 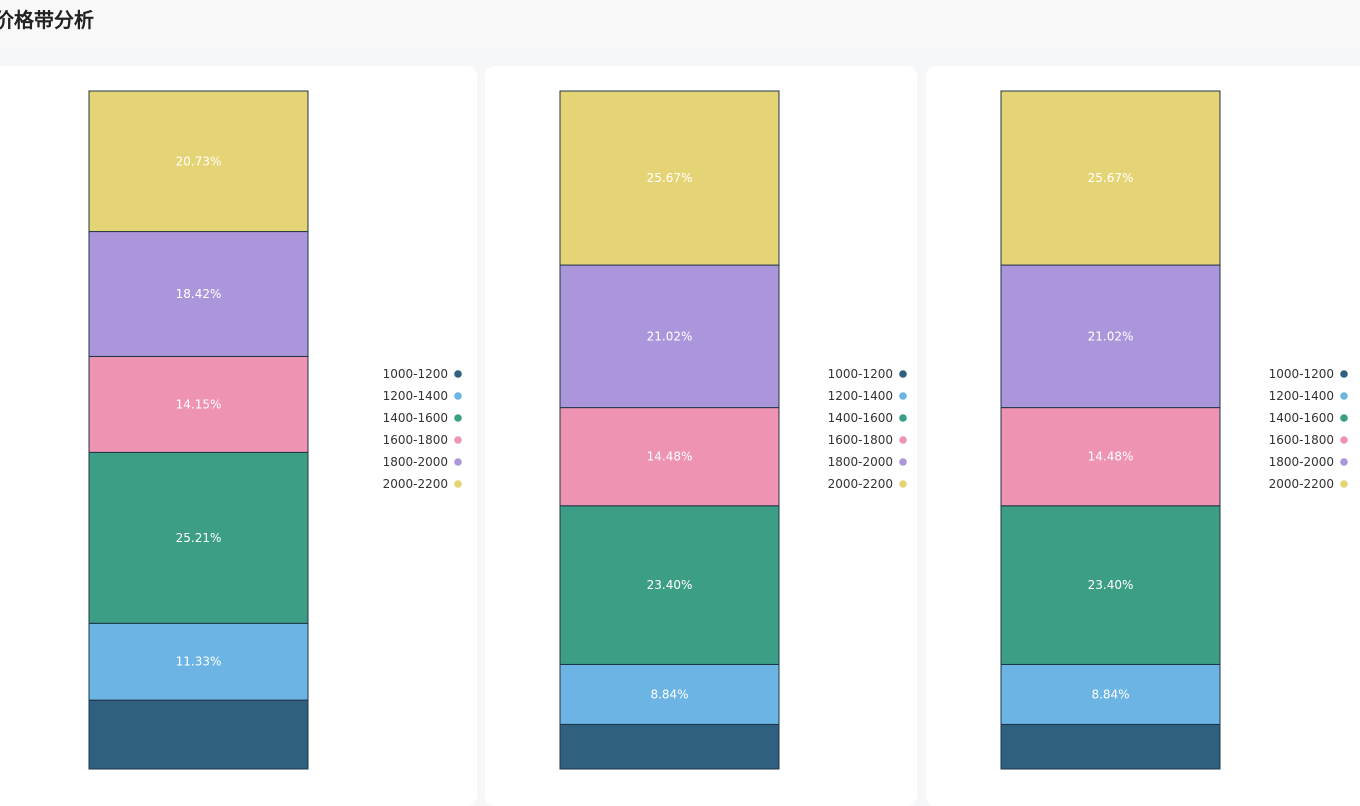 I want to click on segment-label-2000-2200: 20.73%, so click(x=199, y=161).